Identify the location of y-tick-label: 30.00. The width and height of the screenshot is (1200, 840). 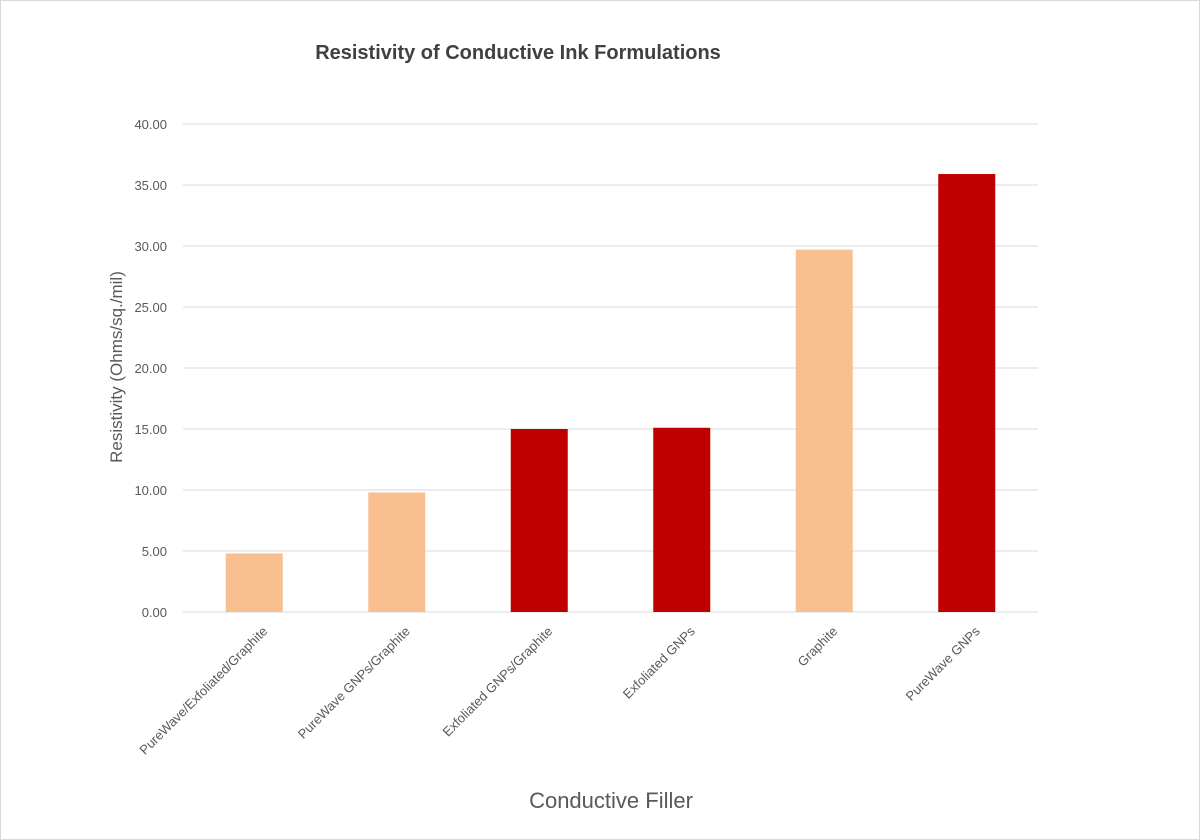
(150, 246).